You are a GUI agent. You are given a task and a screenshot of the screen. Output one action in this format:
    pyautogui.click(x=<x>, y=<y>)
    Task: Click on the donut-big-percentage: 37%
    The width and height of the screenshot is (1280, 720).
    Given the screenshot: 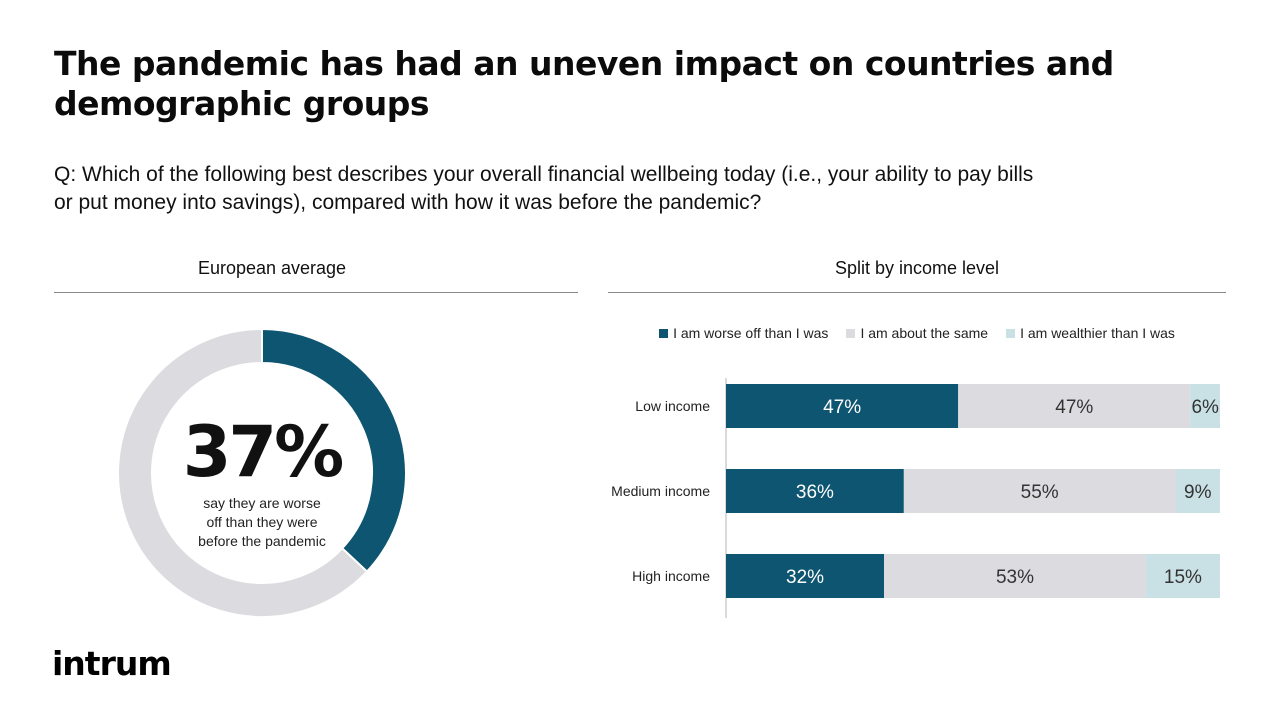 What is the action you would take?
    pyautogui.click(x=263, y=452)
    